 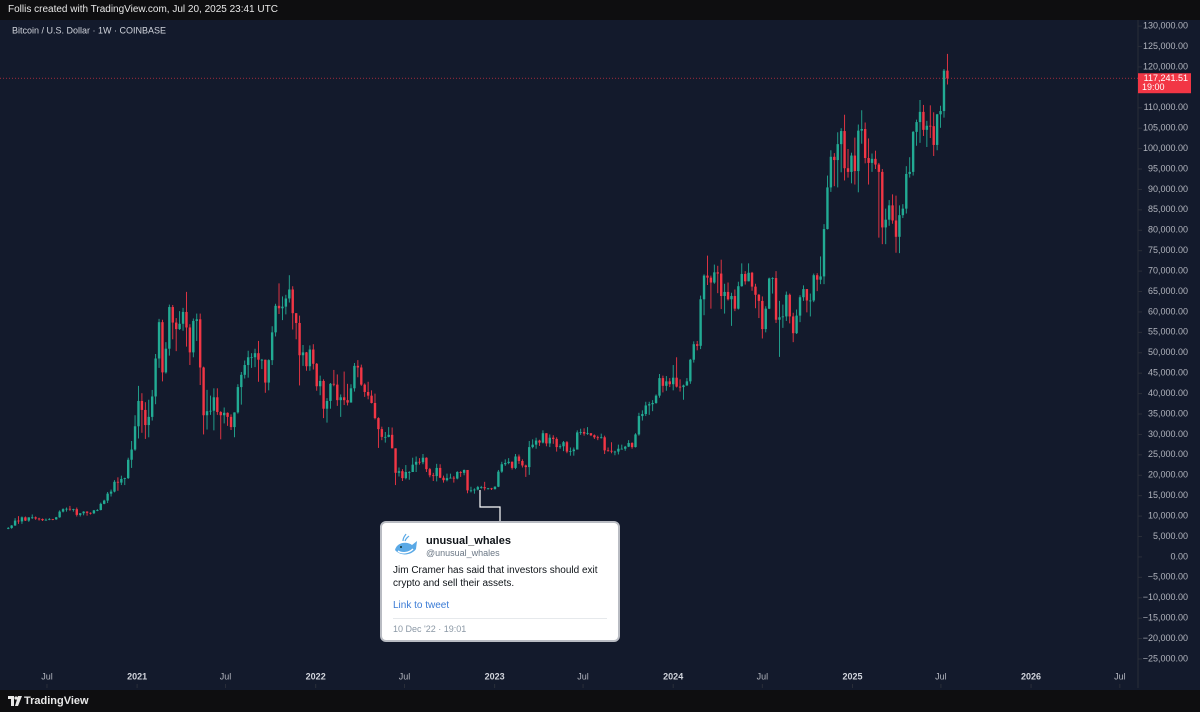 I want to click on callout-connector, so click(x=490, y=505).